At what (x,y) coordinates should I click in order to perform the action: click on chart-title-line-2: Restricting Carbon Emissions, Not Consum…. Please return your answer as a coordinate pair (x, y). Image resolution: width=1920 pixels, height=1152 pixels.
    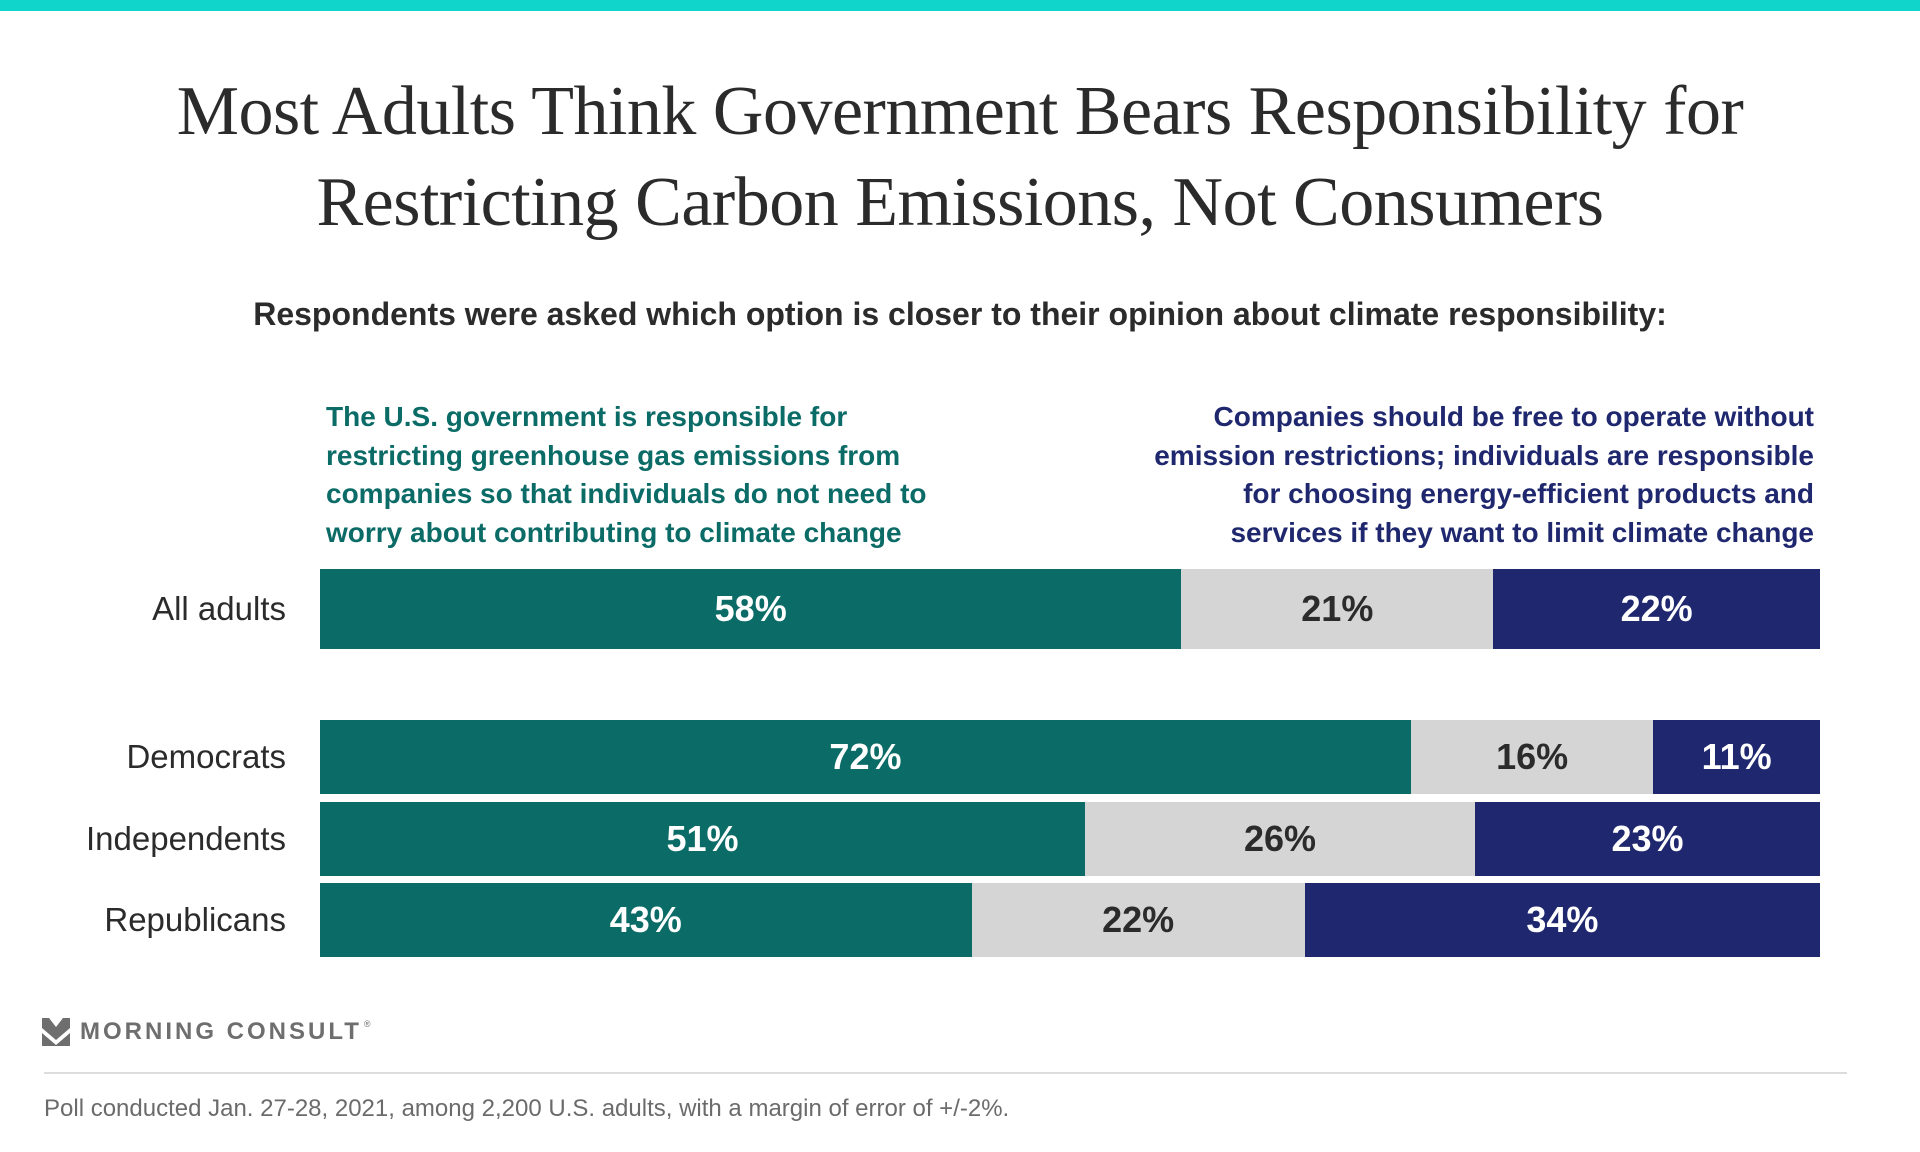
    Looking at the image, I should click on (960, 202).